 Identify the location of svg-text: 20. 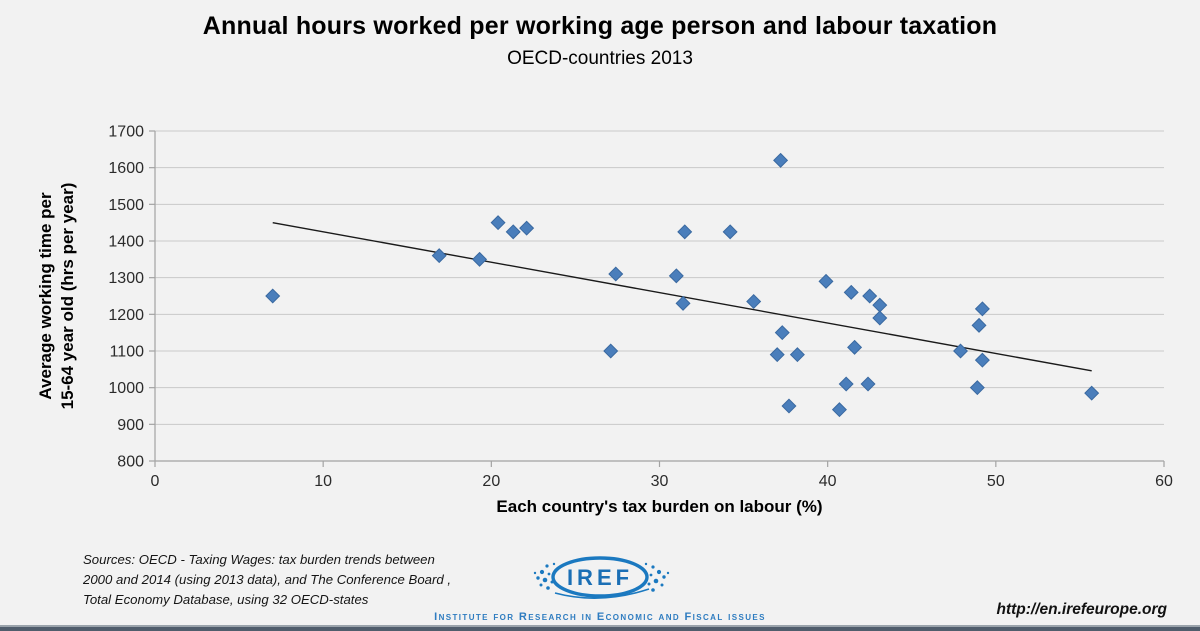
(491, 481).